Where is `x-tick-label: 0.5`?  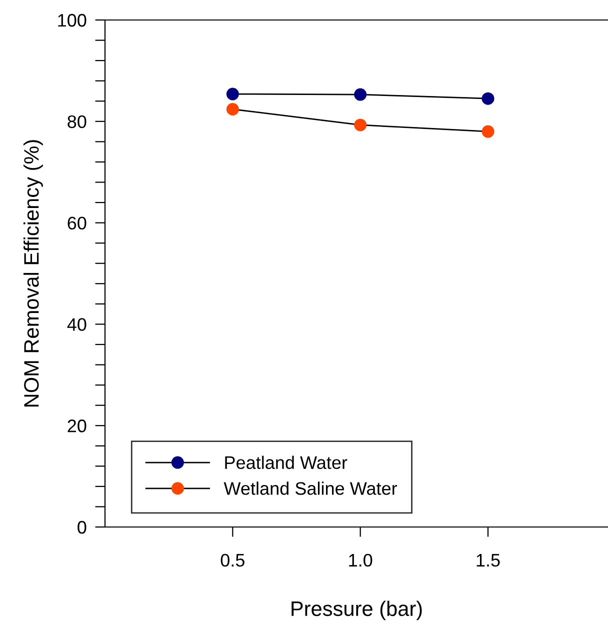 x-tick-label: 0.5 is located at coordinates (232, 560).